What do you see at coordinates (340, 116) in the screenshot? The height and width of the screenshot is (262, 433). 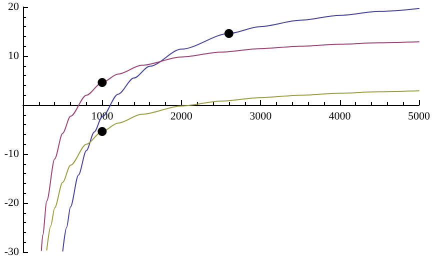 I see `x-tick-label: 4000` at bounding box center [340, 116].